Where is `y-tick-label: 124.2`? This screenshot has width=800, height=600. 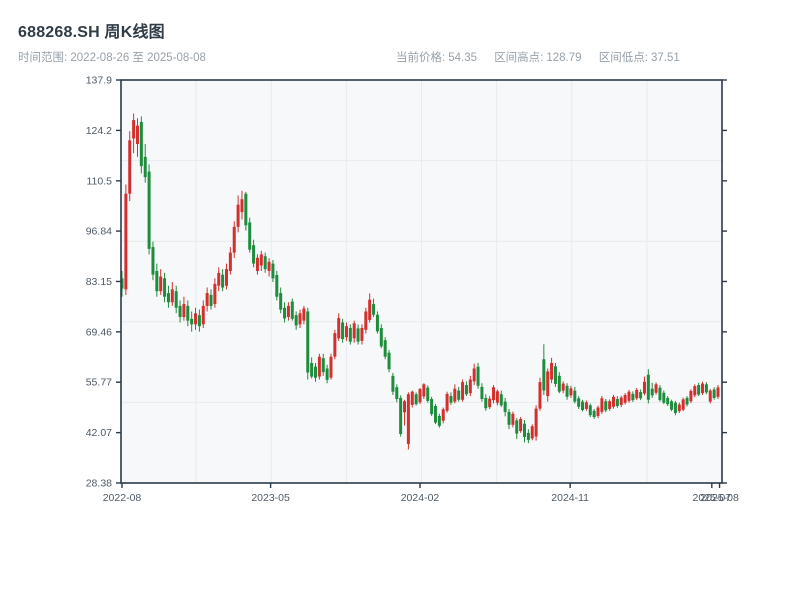
y-tick-label: 124.2 is located at coordinates (99, 131).